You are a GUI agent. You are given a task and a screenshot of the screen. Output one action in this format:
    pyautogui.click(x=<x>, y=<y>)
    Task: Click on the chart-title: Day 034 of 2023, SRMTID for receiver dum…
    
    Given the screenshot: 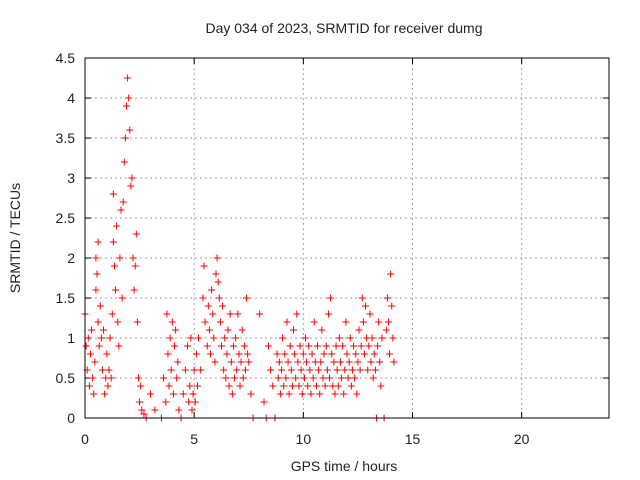 What is the action you would take?
    pyautogui.click(x=343, y=28)
    